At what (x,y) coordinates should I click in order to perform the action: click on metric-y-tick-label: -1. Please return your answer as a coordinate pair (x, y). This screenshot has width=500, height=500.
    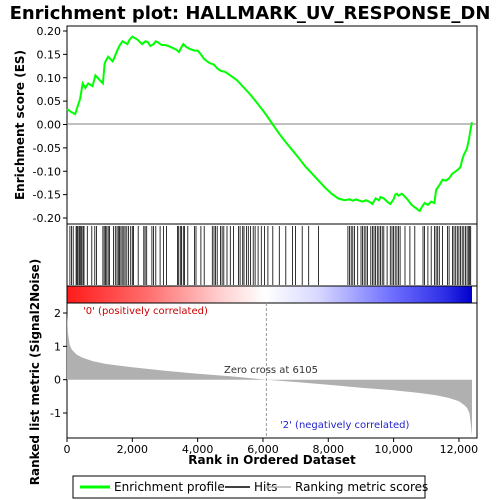
    Looking at the image, I should click on (55, 413).